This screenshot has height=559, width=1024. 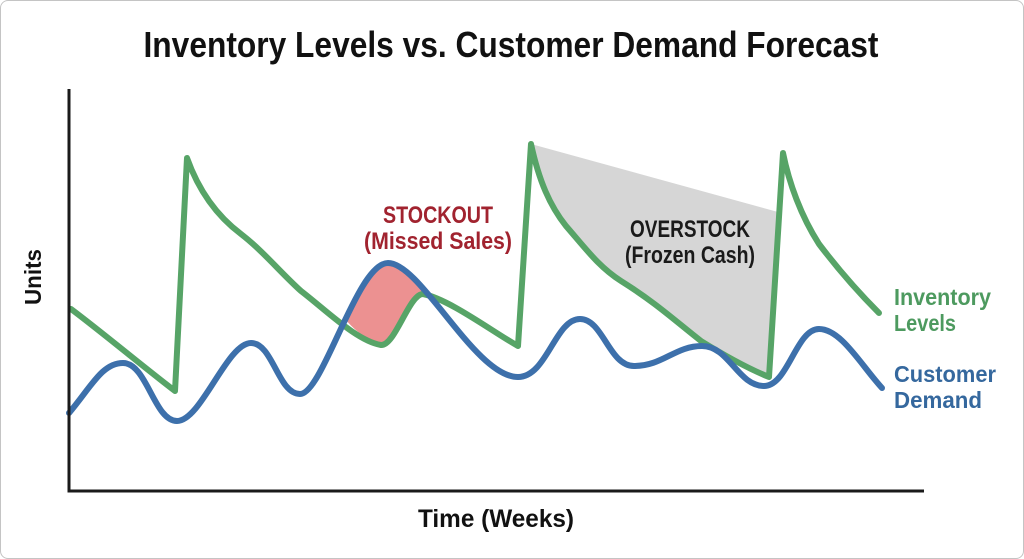 What do you see at coordinates (925, 323) in the screenshot?
I see `legend-inventory-line2: Levels` at bounding box center [925, 323].